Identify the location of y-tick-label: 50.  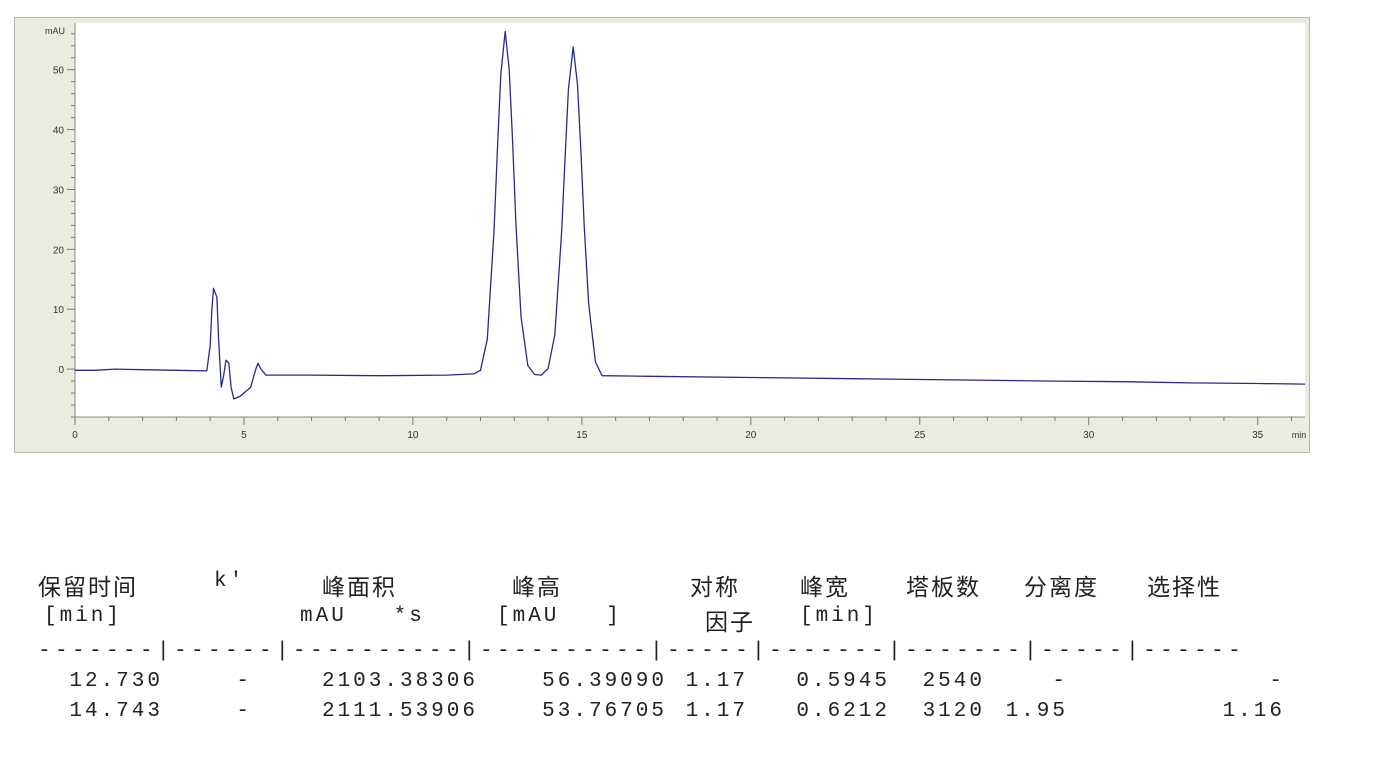
(59, 71).